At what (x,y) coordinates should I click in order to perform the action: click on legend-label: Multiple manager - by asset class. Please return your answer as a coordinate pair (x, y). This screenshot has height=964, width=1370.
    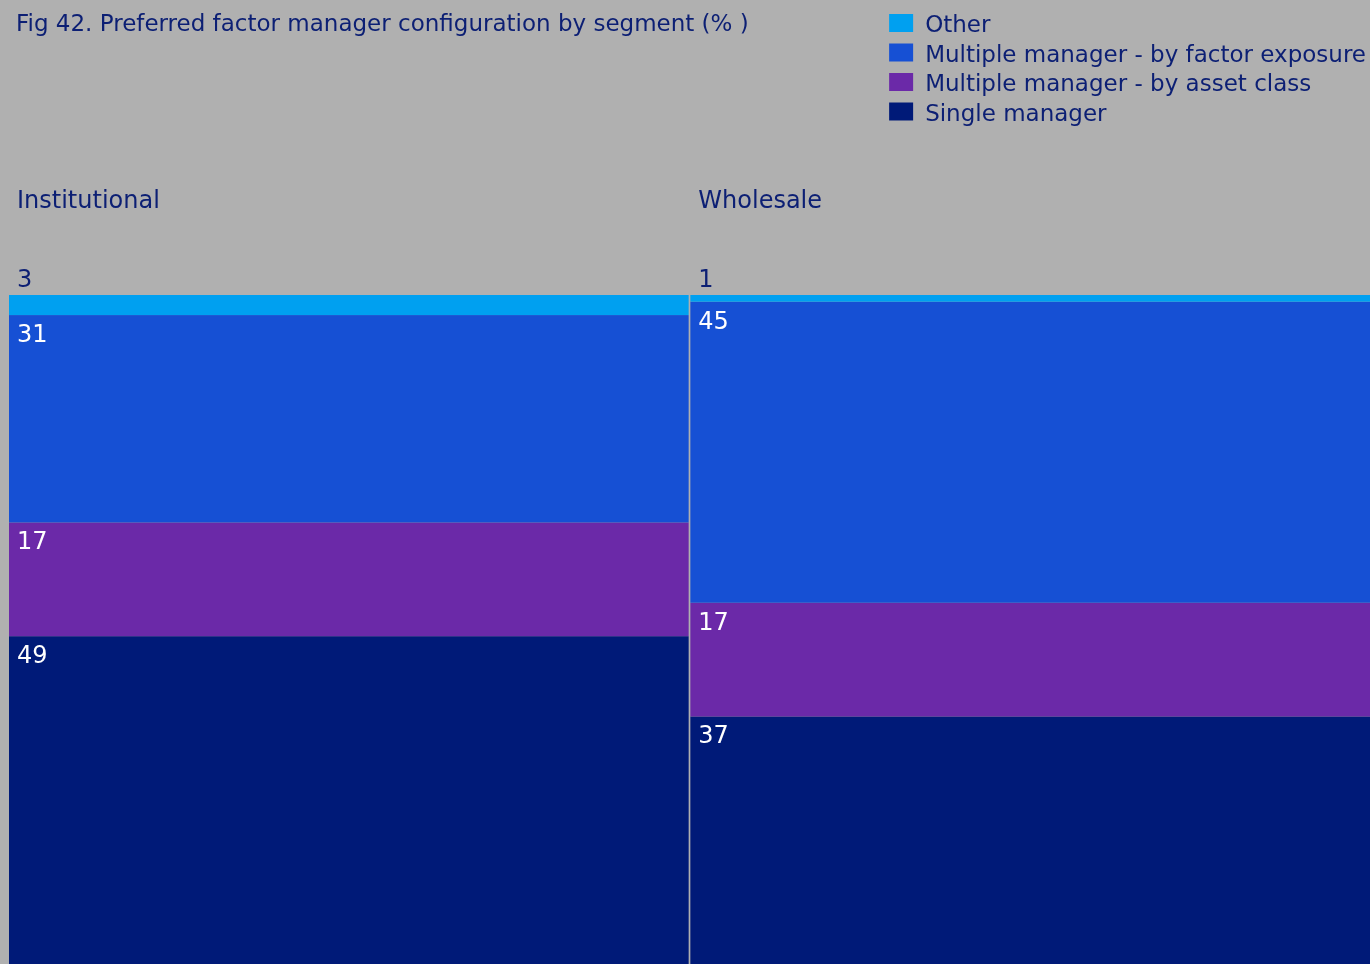
    Looking at the image, I should click on (1118, 83).